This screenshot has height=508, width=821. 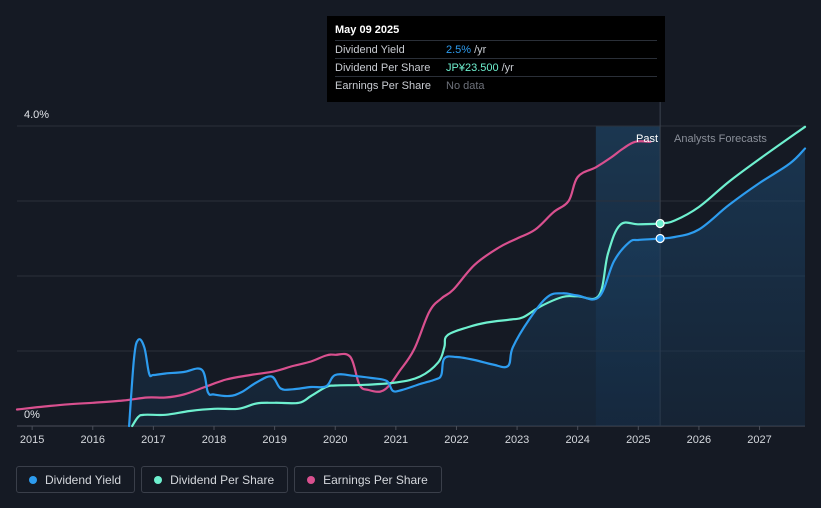 I want to click on legend-label: Earnings Per Share, so click(x=375, y=479).